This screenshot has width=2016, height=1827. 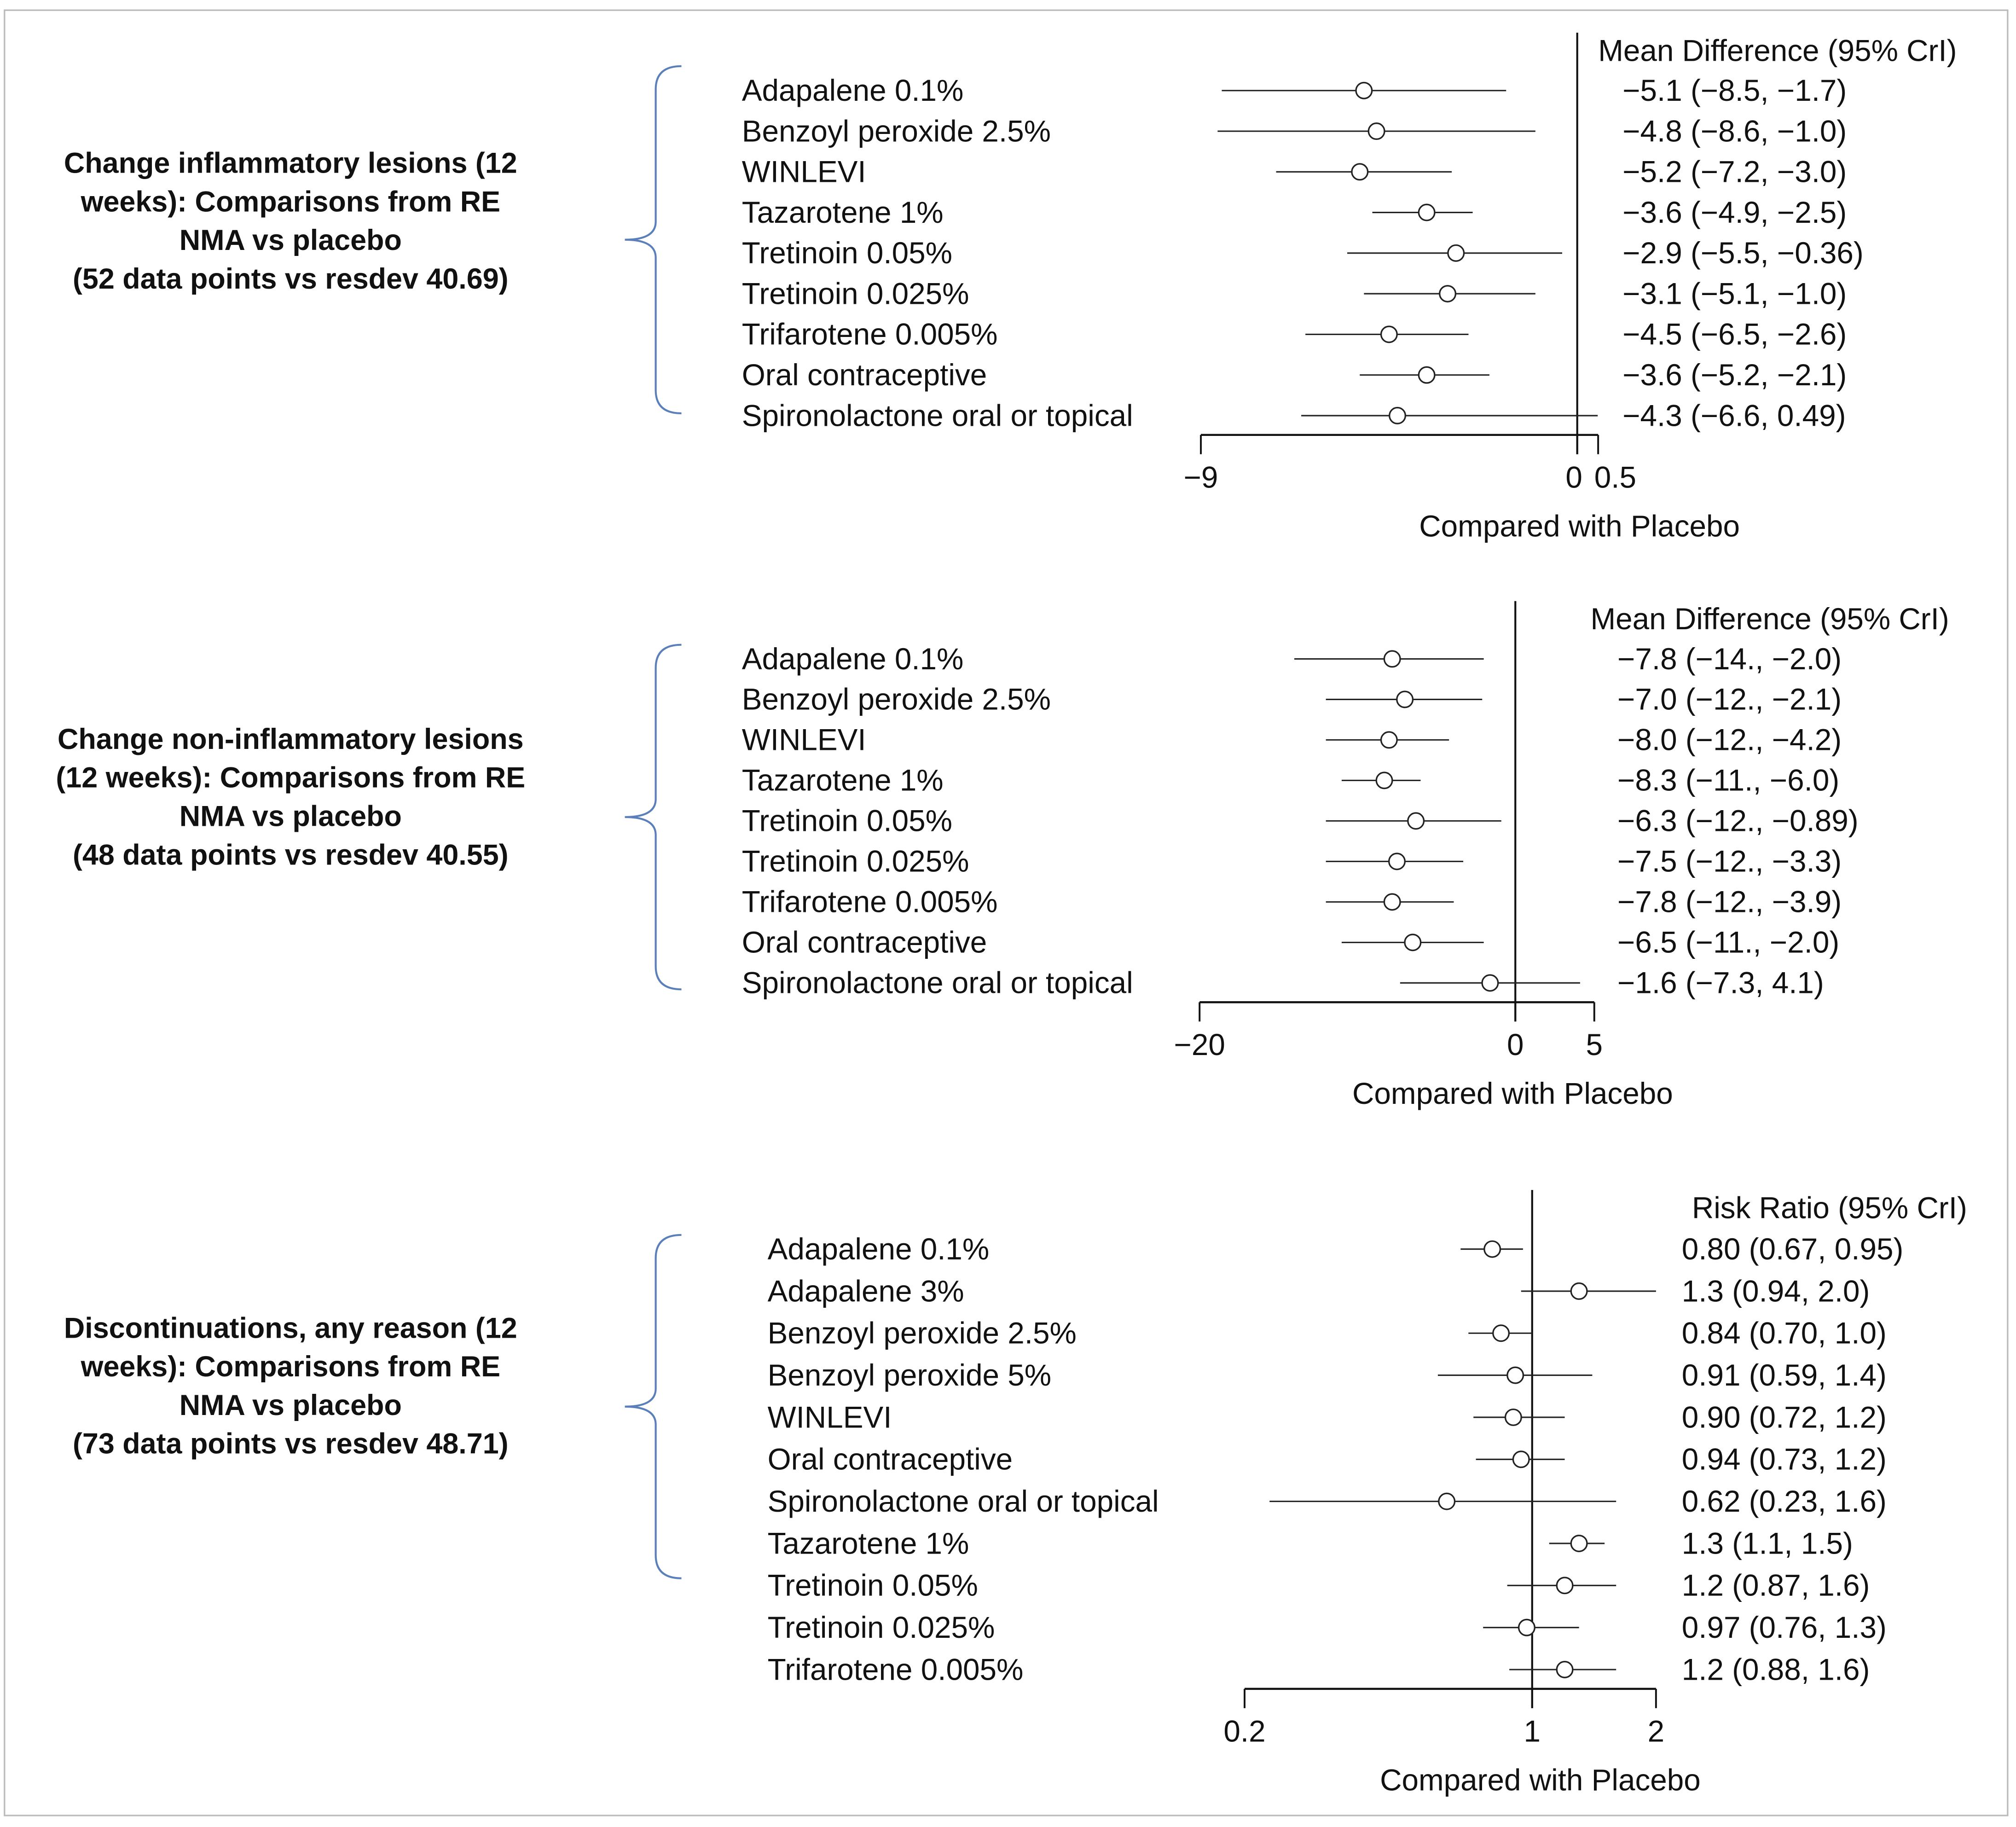 What do you see at coordinates (1729, 902) in the screenshot?
I see `estimate-text: −7.8 (−12., −3.9)` at bounding box center [1729, 902].